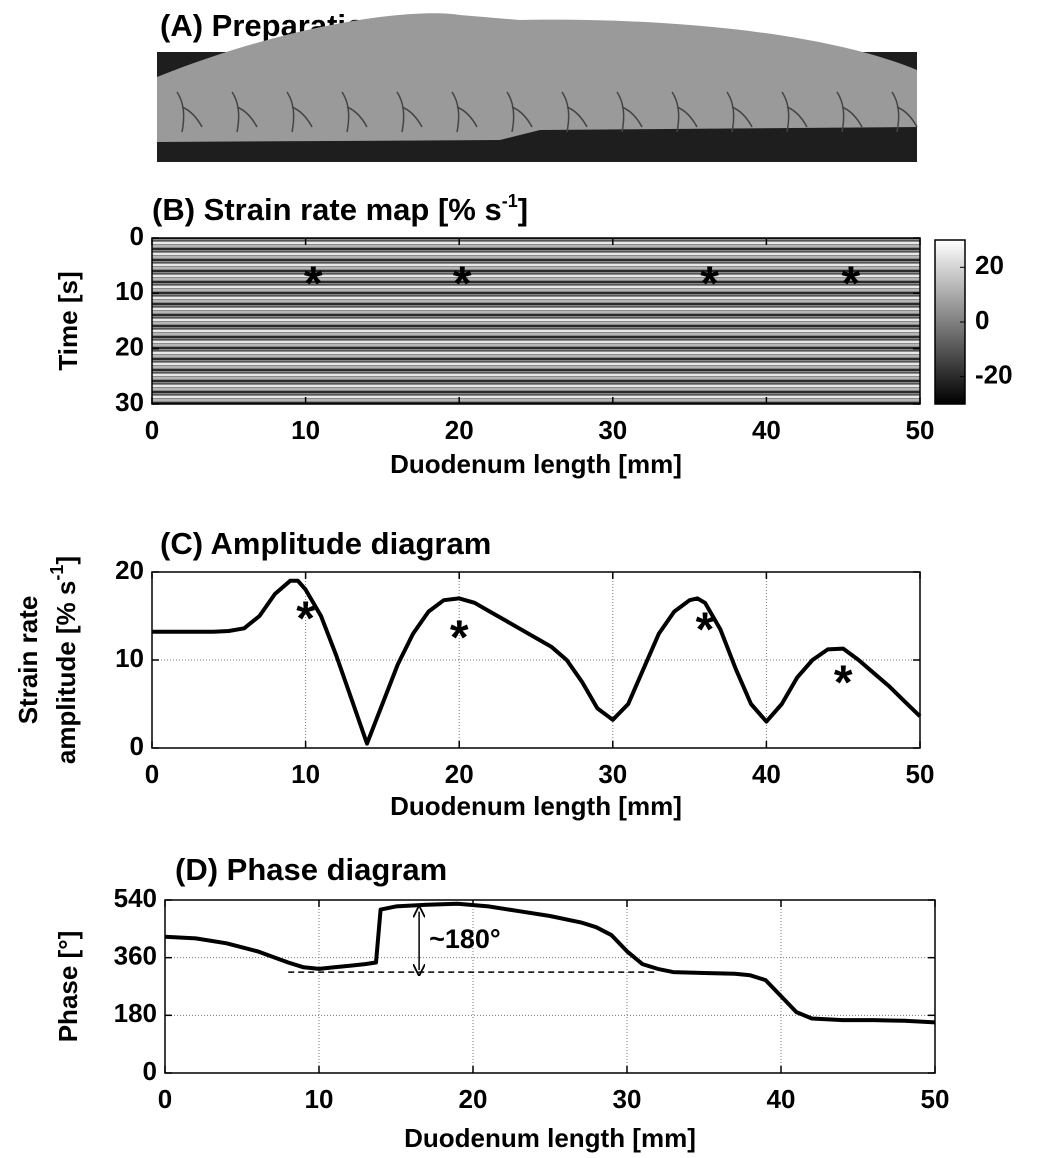 Image resolution: width=1046 pixels, height=1158 pixels. What do you see at coordinates (66, 560) in the screenshot?
I see `y-axis-label-part: ]` at bounding box center [66, 560].